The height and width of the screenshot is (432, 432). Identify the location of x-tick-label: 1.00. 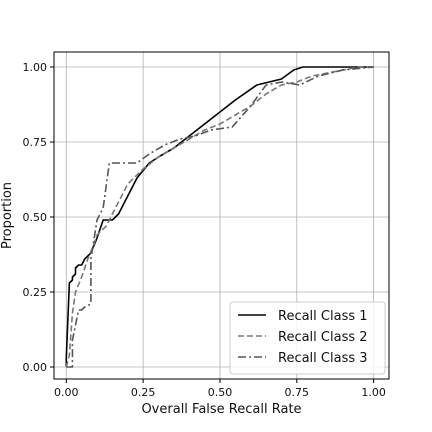
(373, 392).